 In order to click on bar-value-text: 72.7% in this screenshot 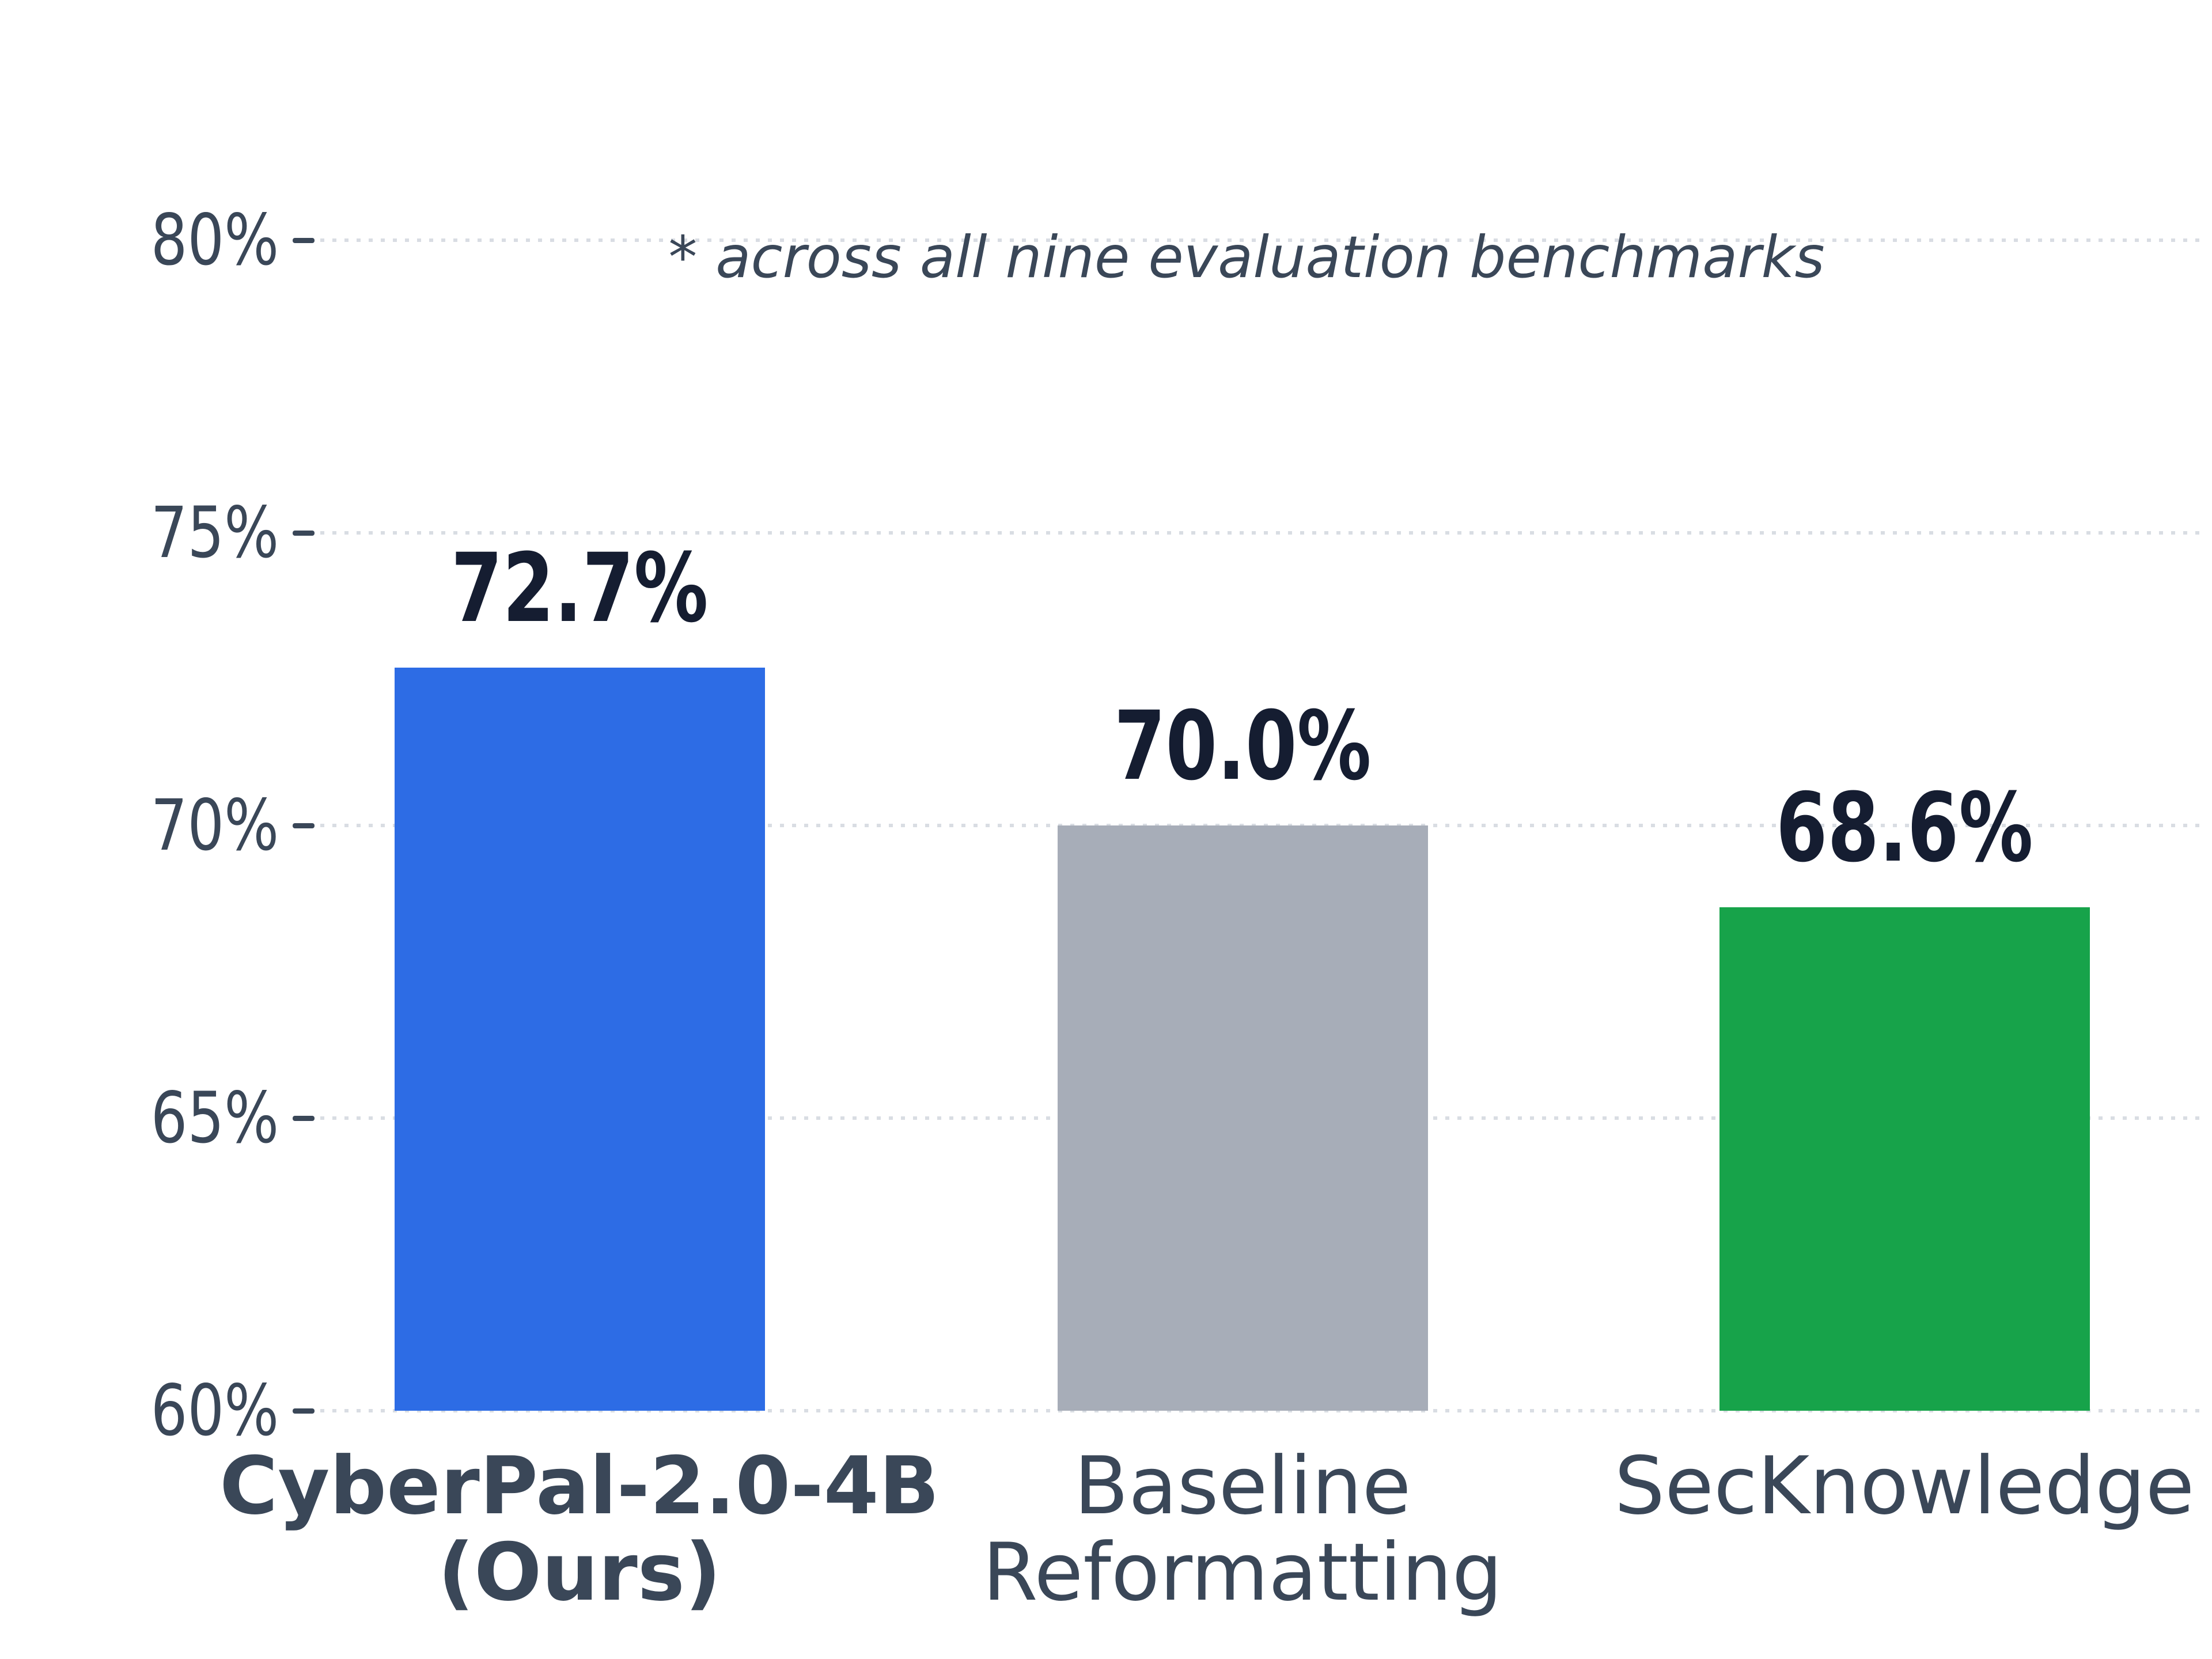, I will do `click(579, 587)`.